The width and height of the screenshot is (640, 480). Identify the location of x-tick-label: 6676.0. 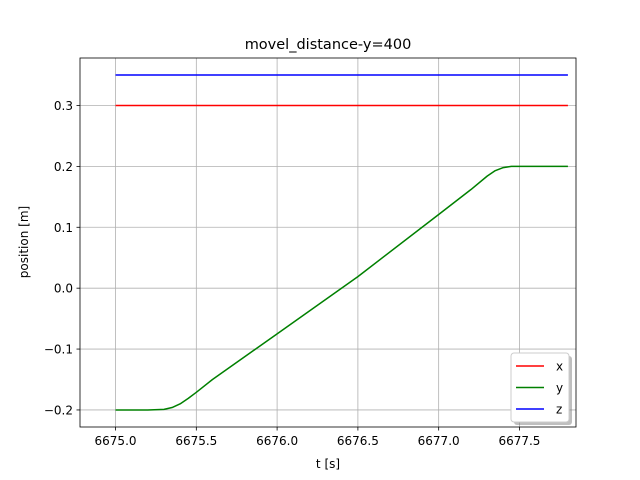
(277, 441).